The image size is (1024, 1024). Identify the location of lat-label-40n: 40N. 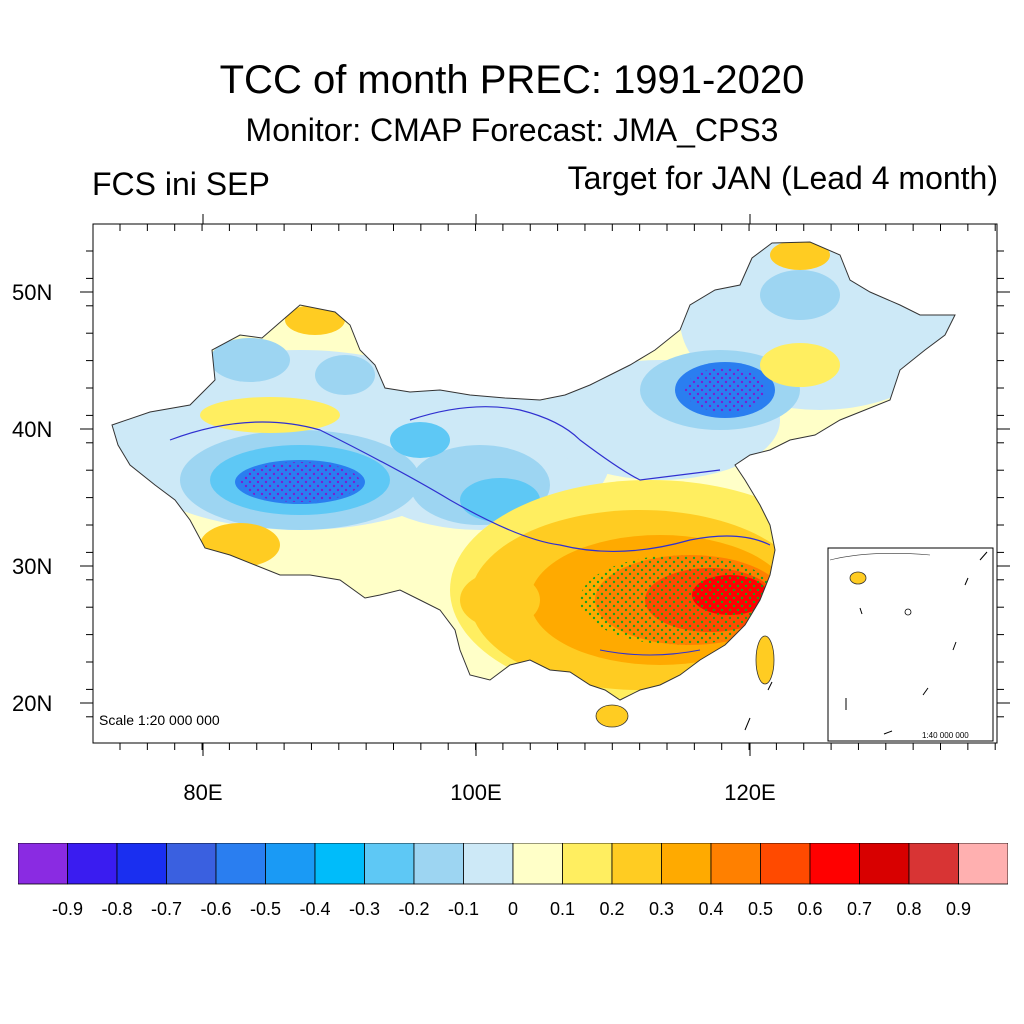
(32, 429).